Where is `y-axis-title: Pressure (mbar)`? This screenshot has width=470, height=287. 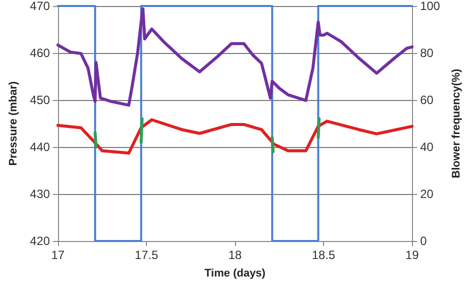 y-axis-title: Pressure (mbar) is located at coordinates (14, 123).